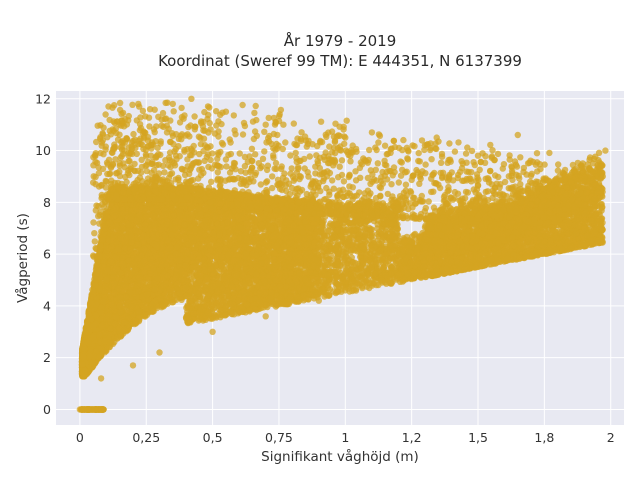 The height and width of the screenshot is (480, 640). Describe the element at coordinates (340, 40) in the screenshot. I see `chart-title: År 1979 - 2019` at that location.